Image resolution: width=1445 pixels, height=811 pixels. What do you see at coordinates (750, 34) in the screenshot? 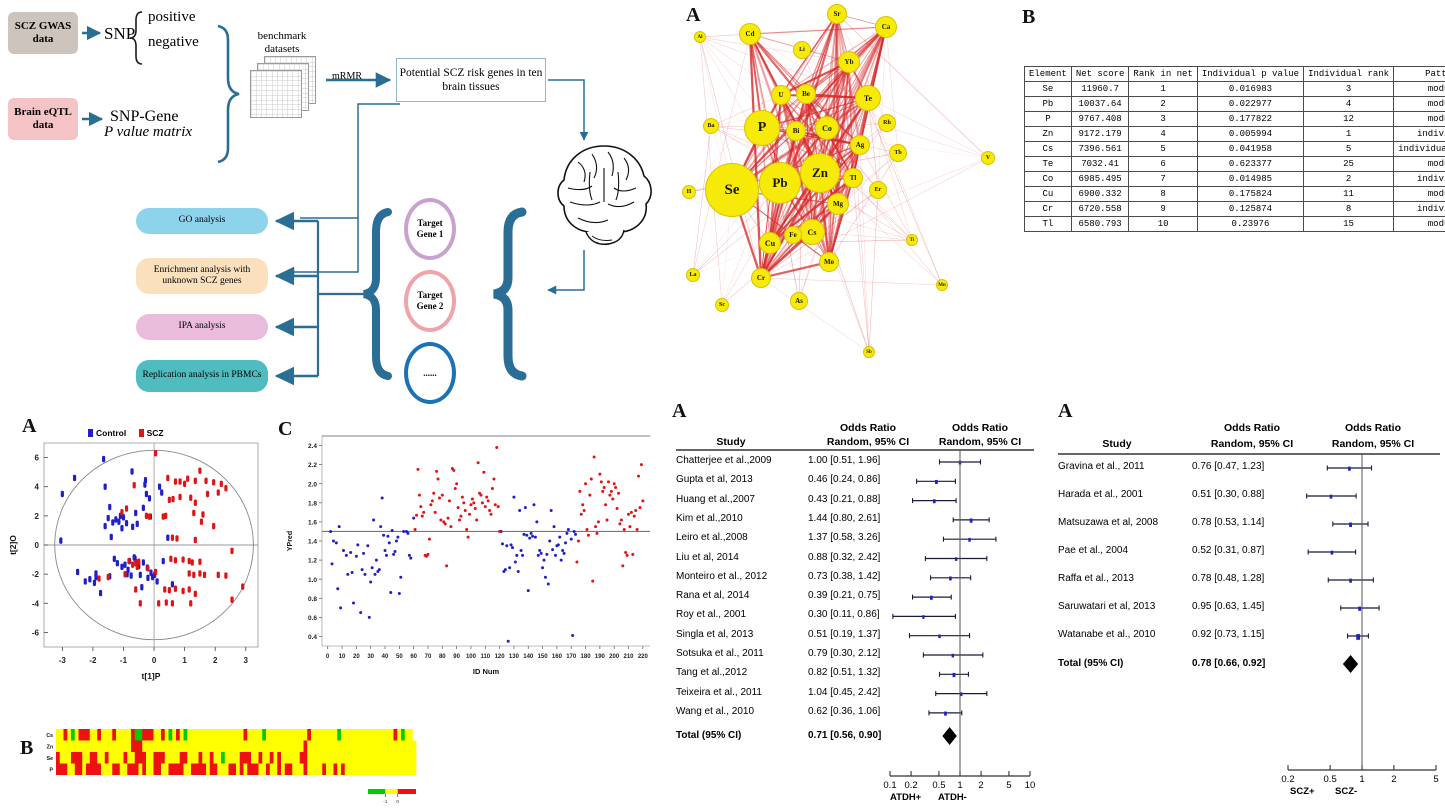
I see `network-node-cd: Cd` at bounding box center [750, 34].